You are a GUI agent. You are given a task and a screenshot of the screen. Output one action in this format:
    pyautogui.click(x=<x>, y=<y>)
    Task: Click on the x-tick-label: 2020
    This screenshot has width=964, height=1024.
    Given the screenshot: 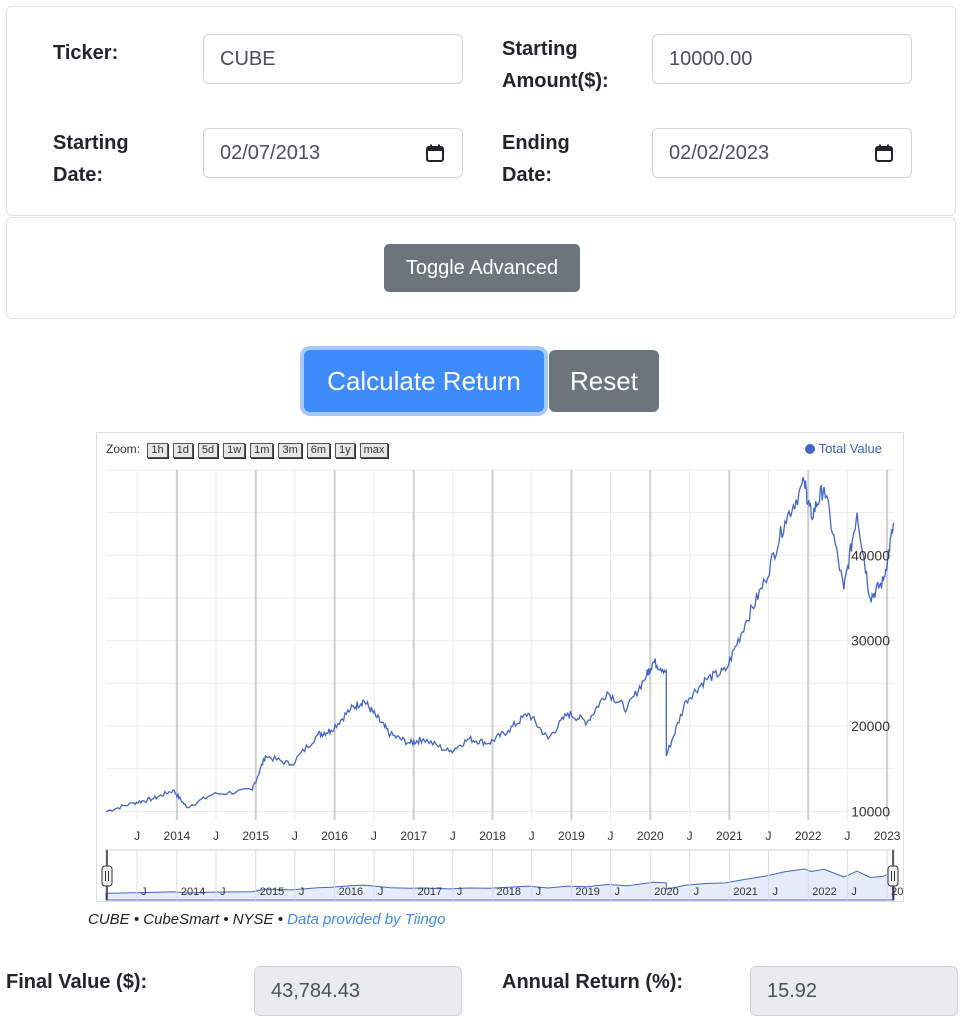 What is the action you would take?
    pyautogui.click(x=650, y=836)
    